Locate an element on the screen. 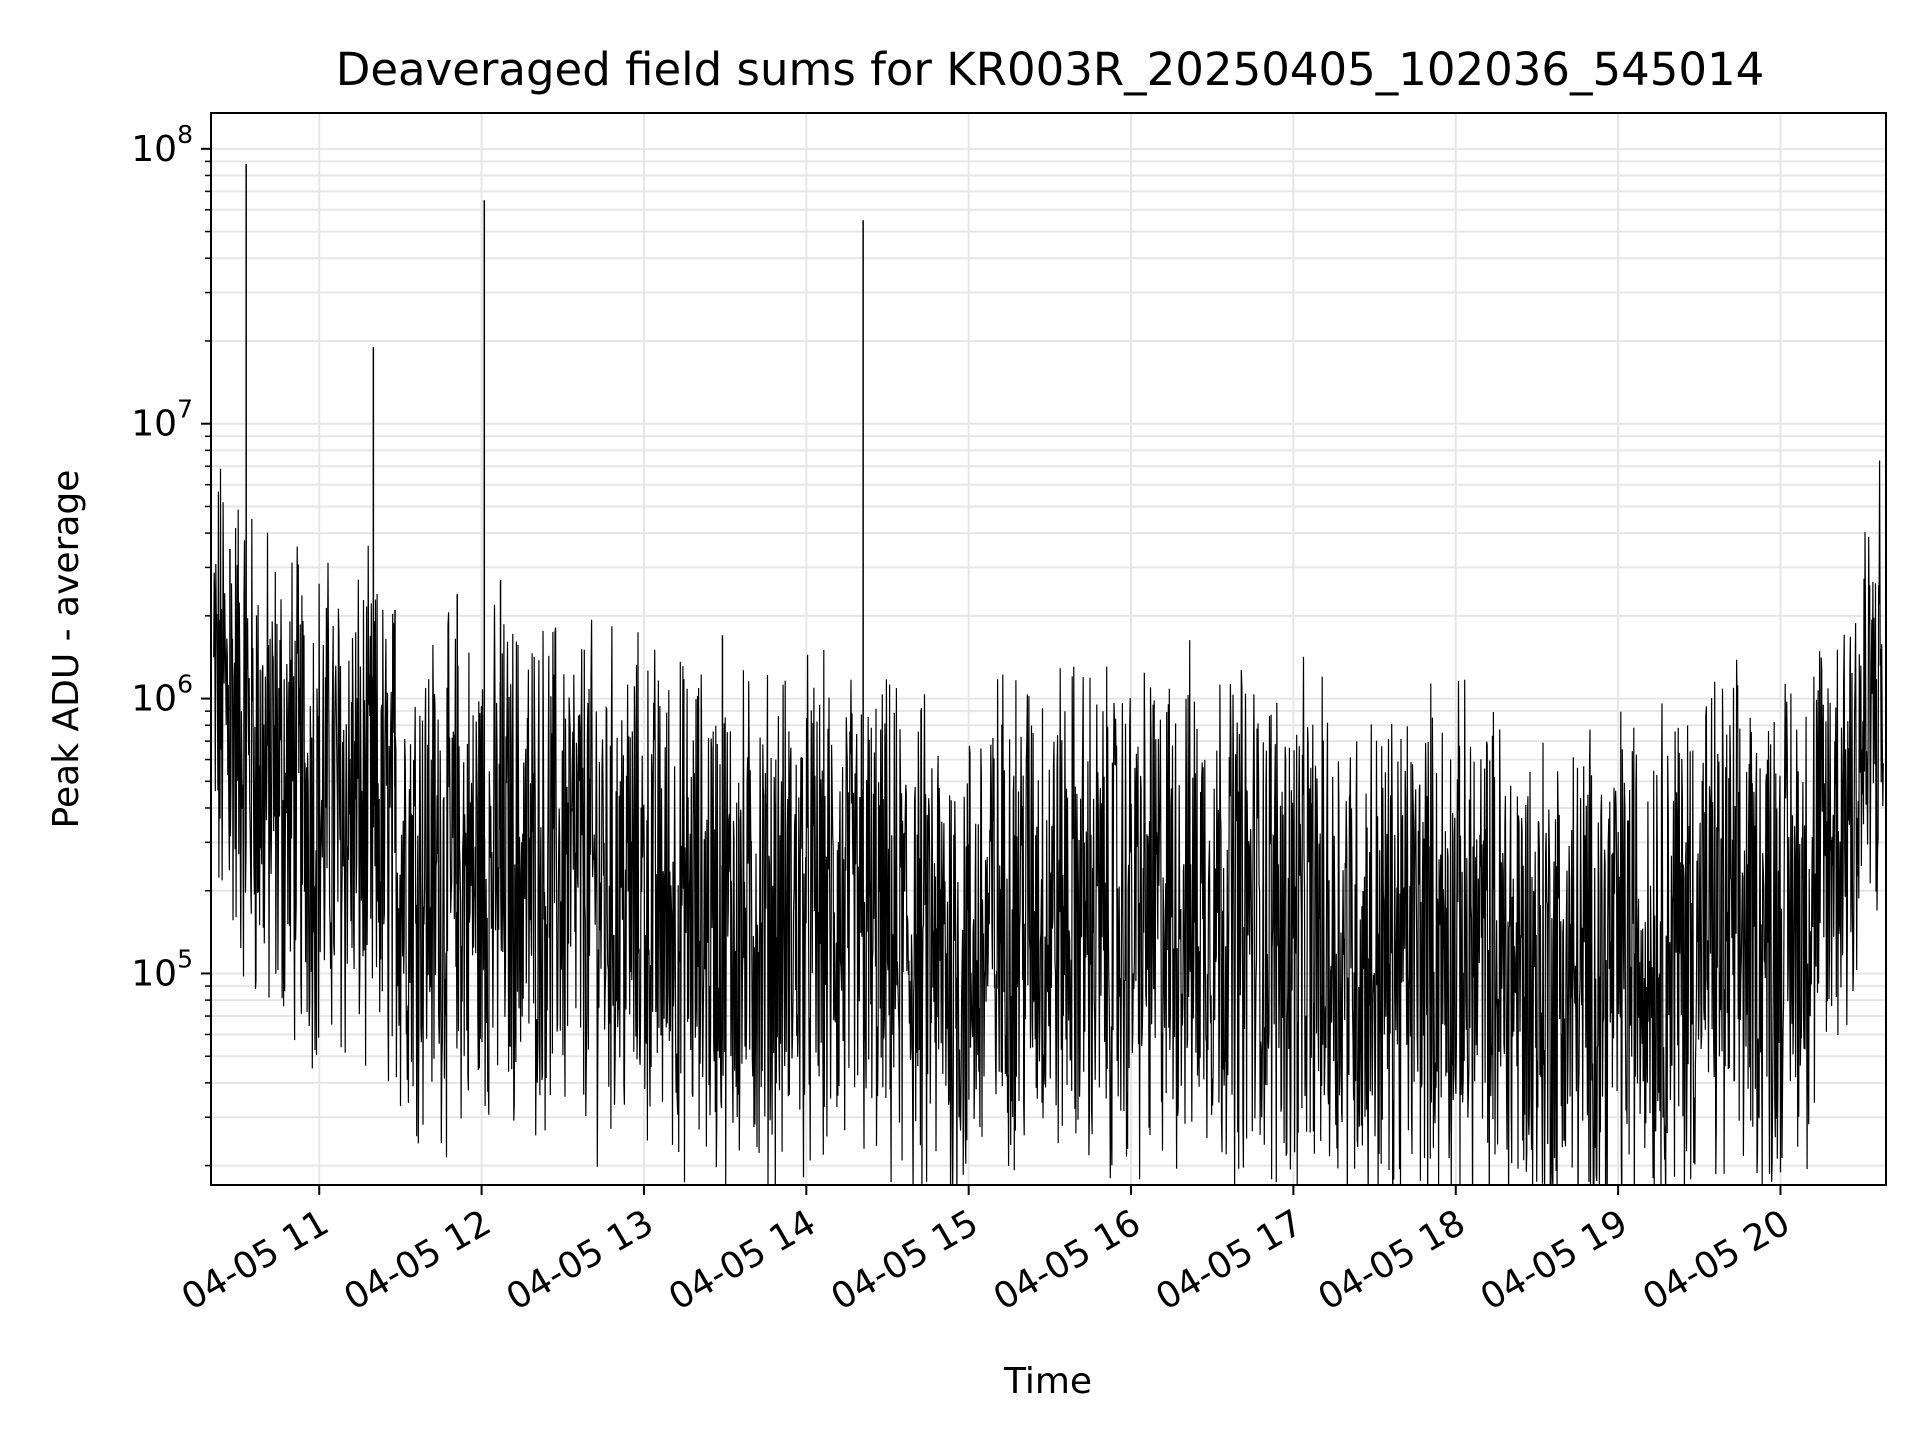 The width and height of the screenshot is (1920, 1440). y-tick-label: 10⁸ is located at coordinates (162, 145).